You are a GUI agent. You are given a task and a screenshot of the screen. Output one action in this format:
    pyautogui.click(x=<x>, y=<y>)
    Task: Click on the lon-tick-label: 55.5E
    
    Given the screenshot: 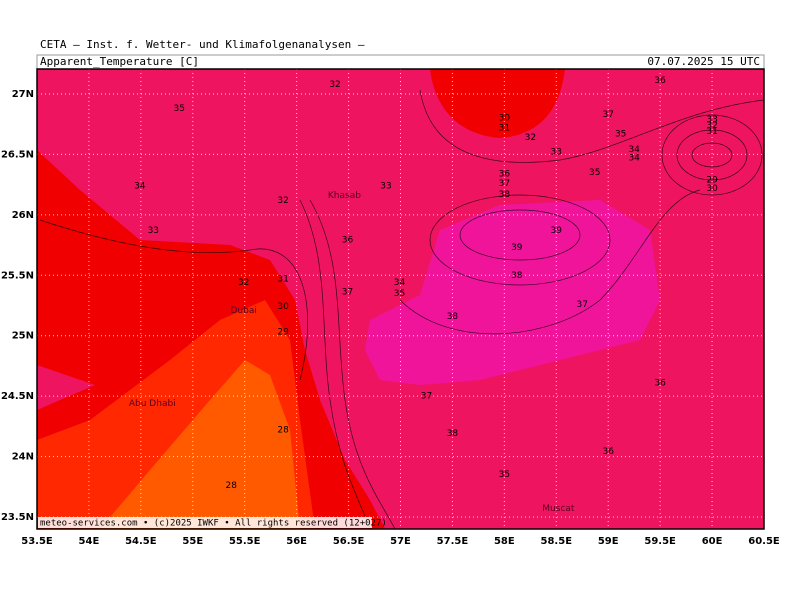 What is the action you would take?
    pyautogui.click(x=245, y=541)
    